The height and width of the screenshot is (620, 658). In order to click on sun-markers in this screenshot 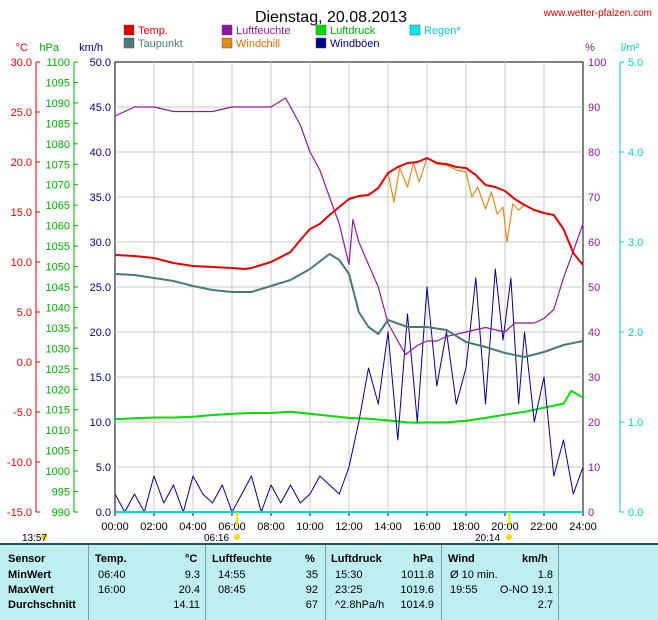, I will do `click(276, 526)`.